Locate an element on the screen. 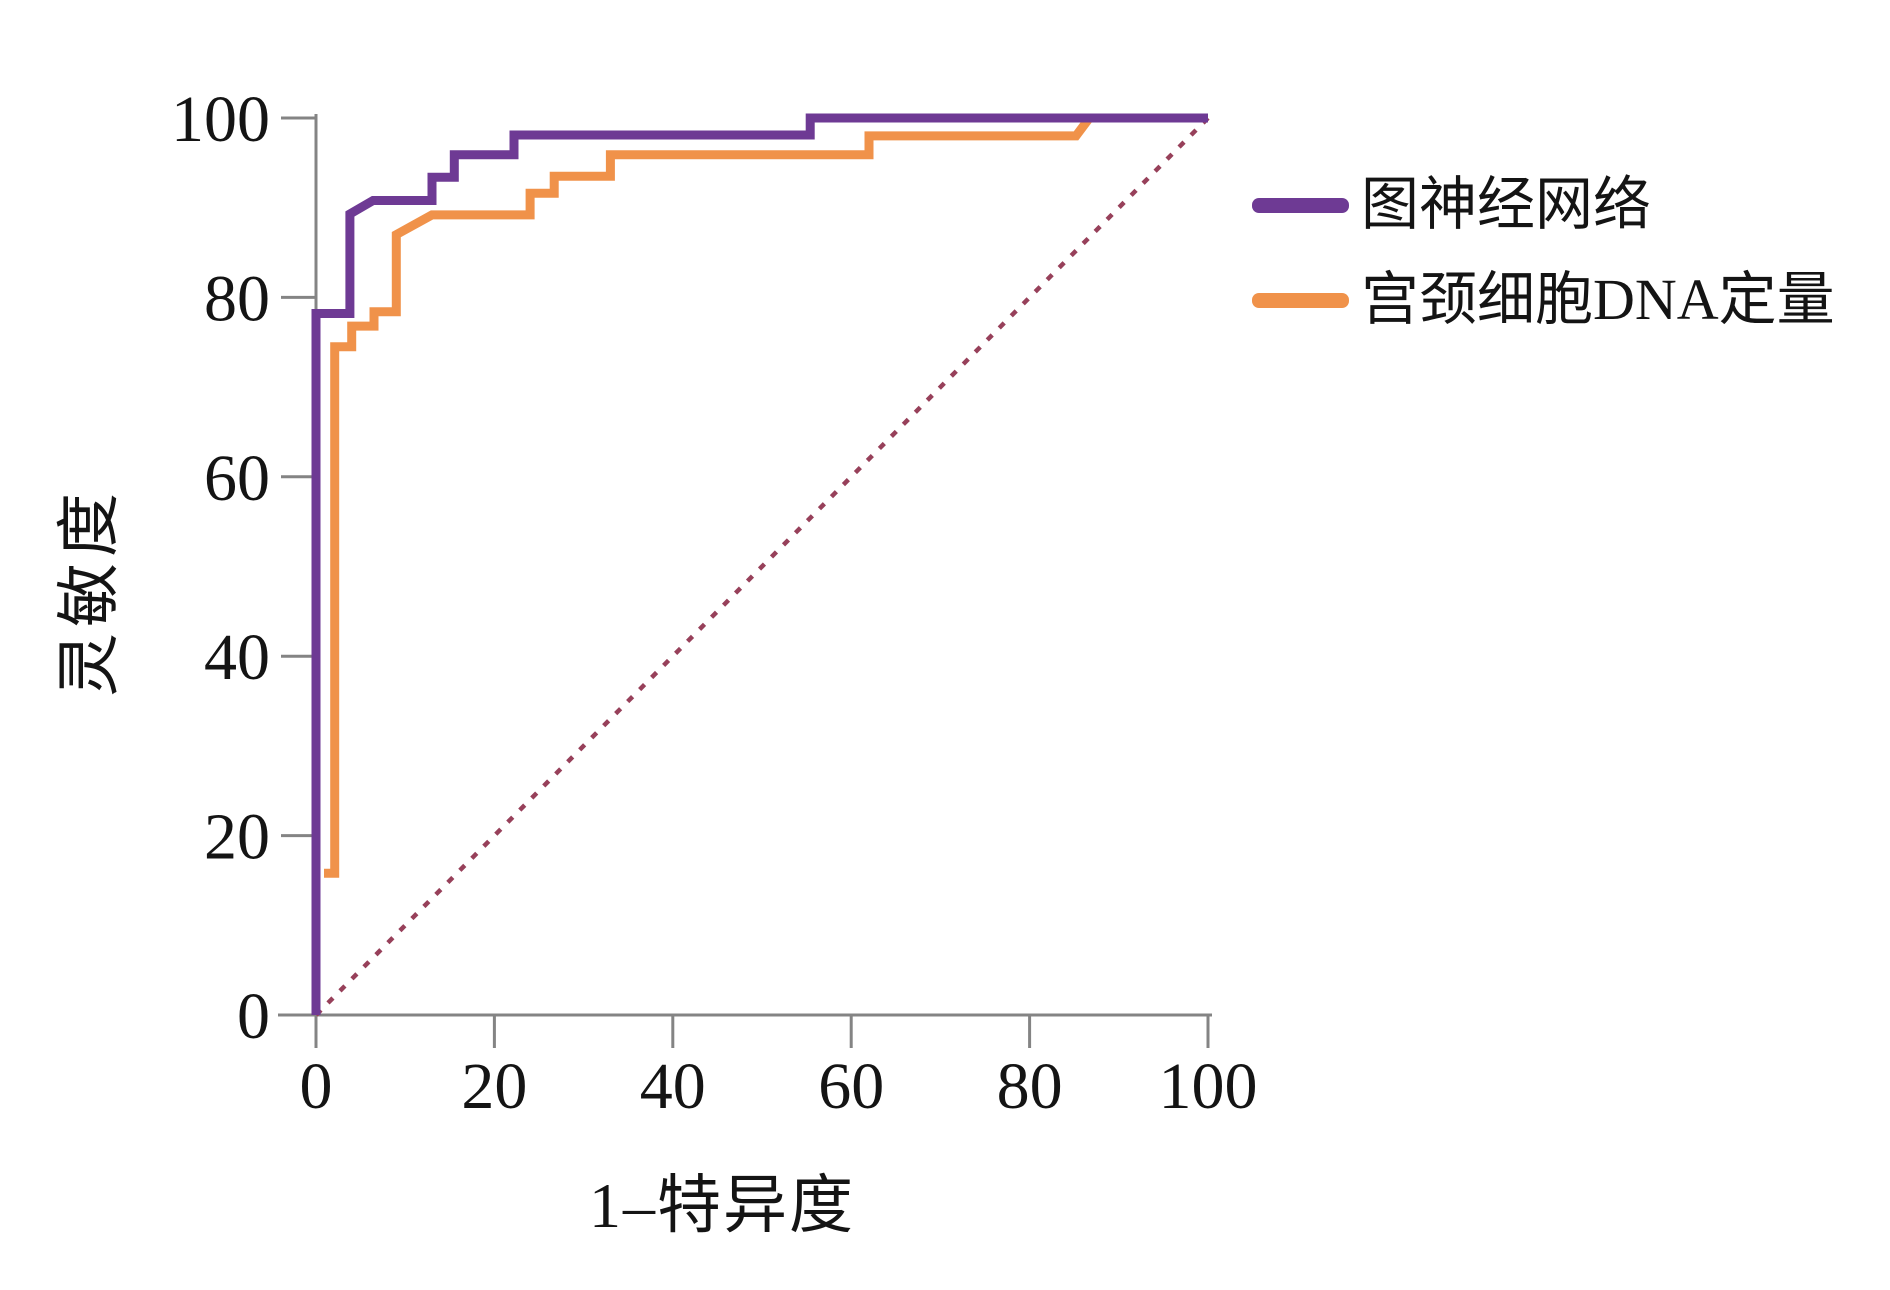  legend-label-dna-ploidy: 宫颈细胞DNA定量 is located at coordinates (1598, 299).